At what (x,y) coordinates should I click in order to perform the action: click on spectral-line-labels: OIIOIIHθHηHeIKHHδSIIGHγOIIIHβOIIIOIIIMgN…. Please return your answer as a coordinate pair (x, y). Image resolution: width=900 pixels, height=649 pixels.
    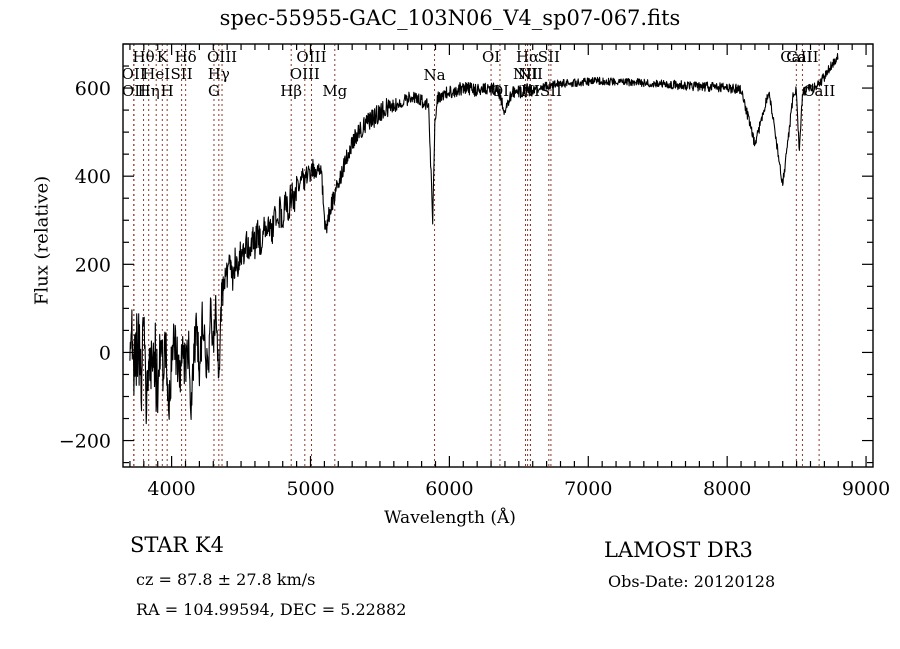
    Looking at the image, I should click on (479, 74).